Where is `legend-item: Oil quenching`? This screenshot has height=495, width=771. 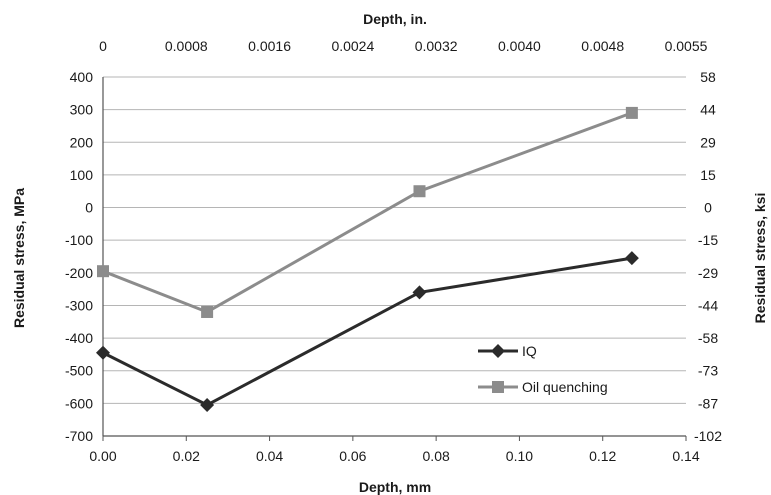 legend-item: Oil quenching is located at coordinates (543, 387).